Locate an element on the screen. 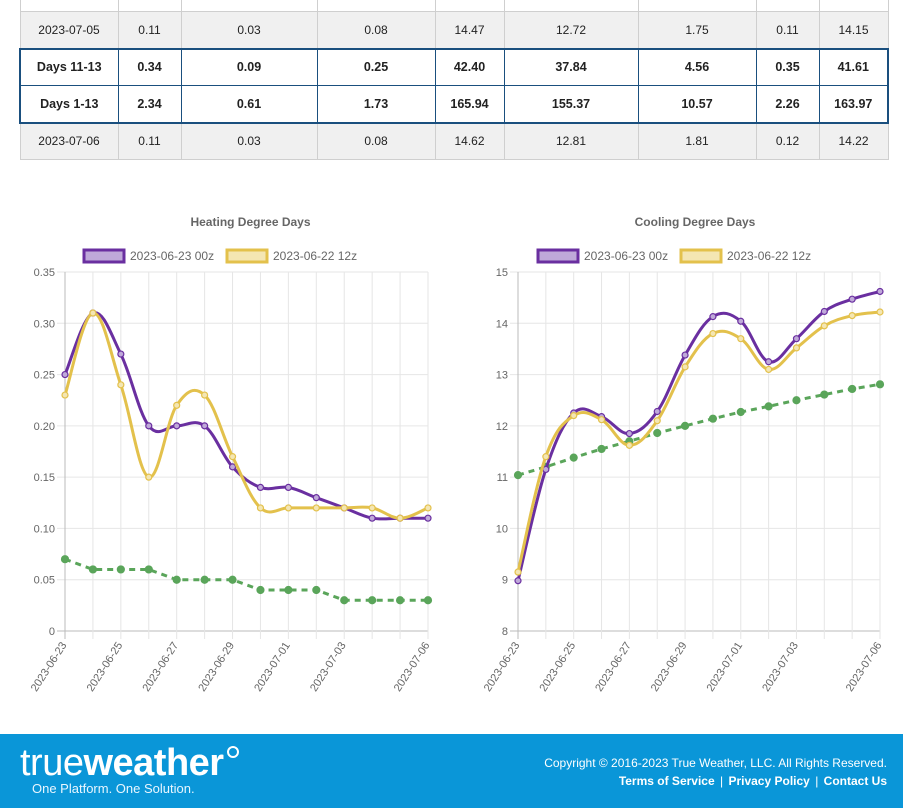  x-tick-label: 2023-06-29 is located at coordinates (669, 667).